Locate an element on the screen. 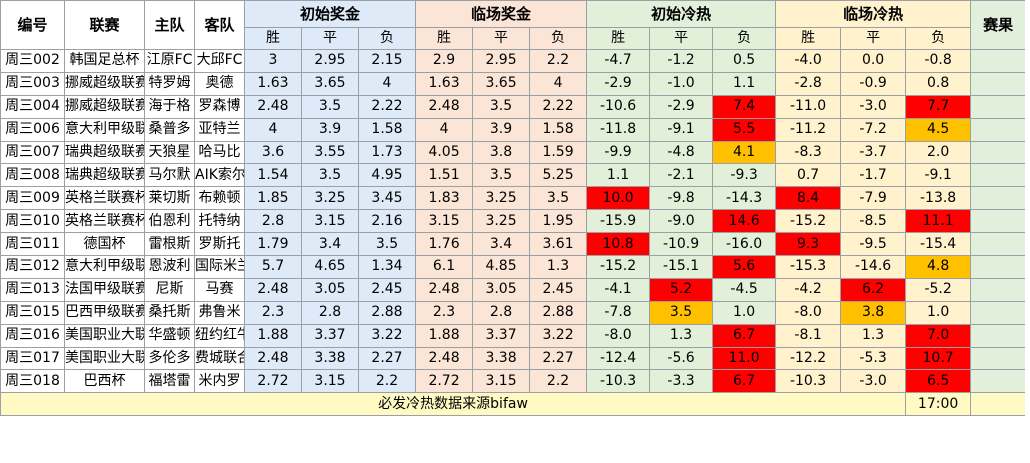 This screenshot has width=1030, height=463. init-cold-win-cell: -9.9 is located at coordinates (618, 152).